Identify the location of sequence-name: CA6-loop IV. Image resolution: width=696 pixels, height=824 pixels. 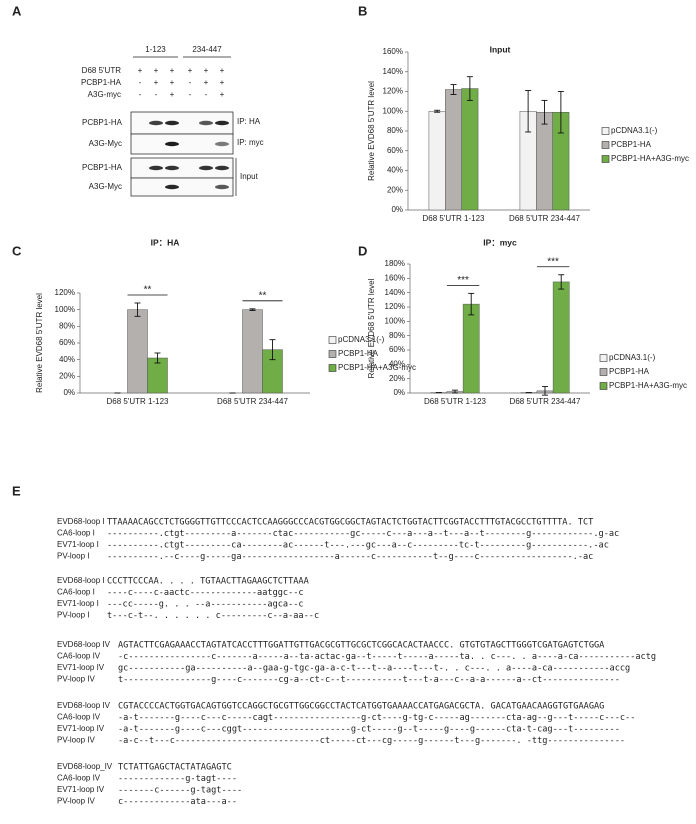
(79, 717).